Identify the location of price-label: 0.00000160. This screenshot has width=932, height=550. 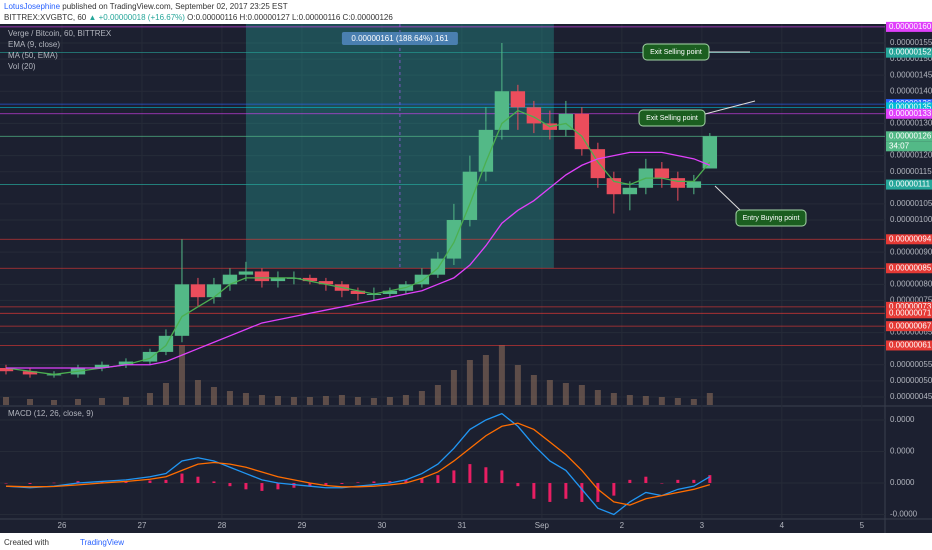
(910, 26).